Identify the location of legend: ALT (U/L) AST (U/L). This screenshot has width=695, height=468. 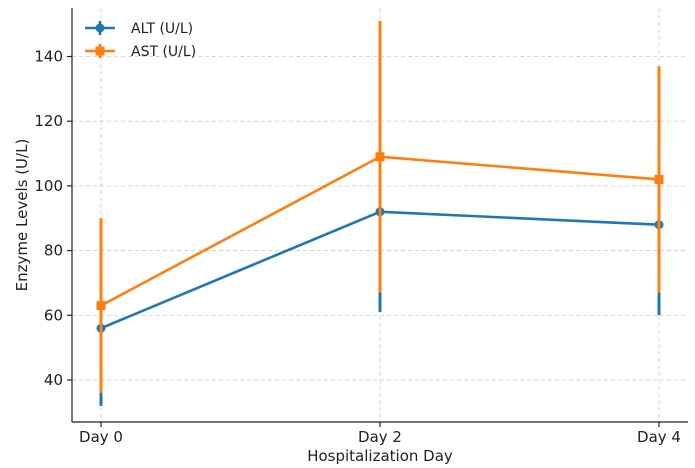
(140, 40).